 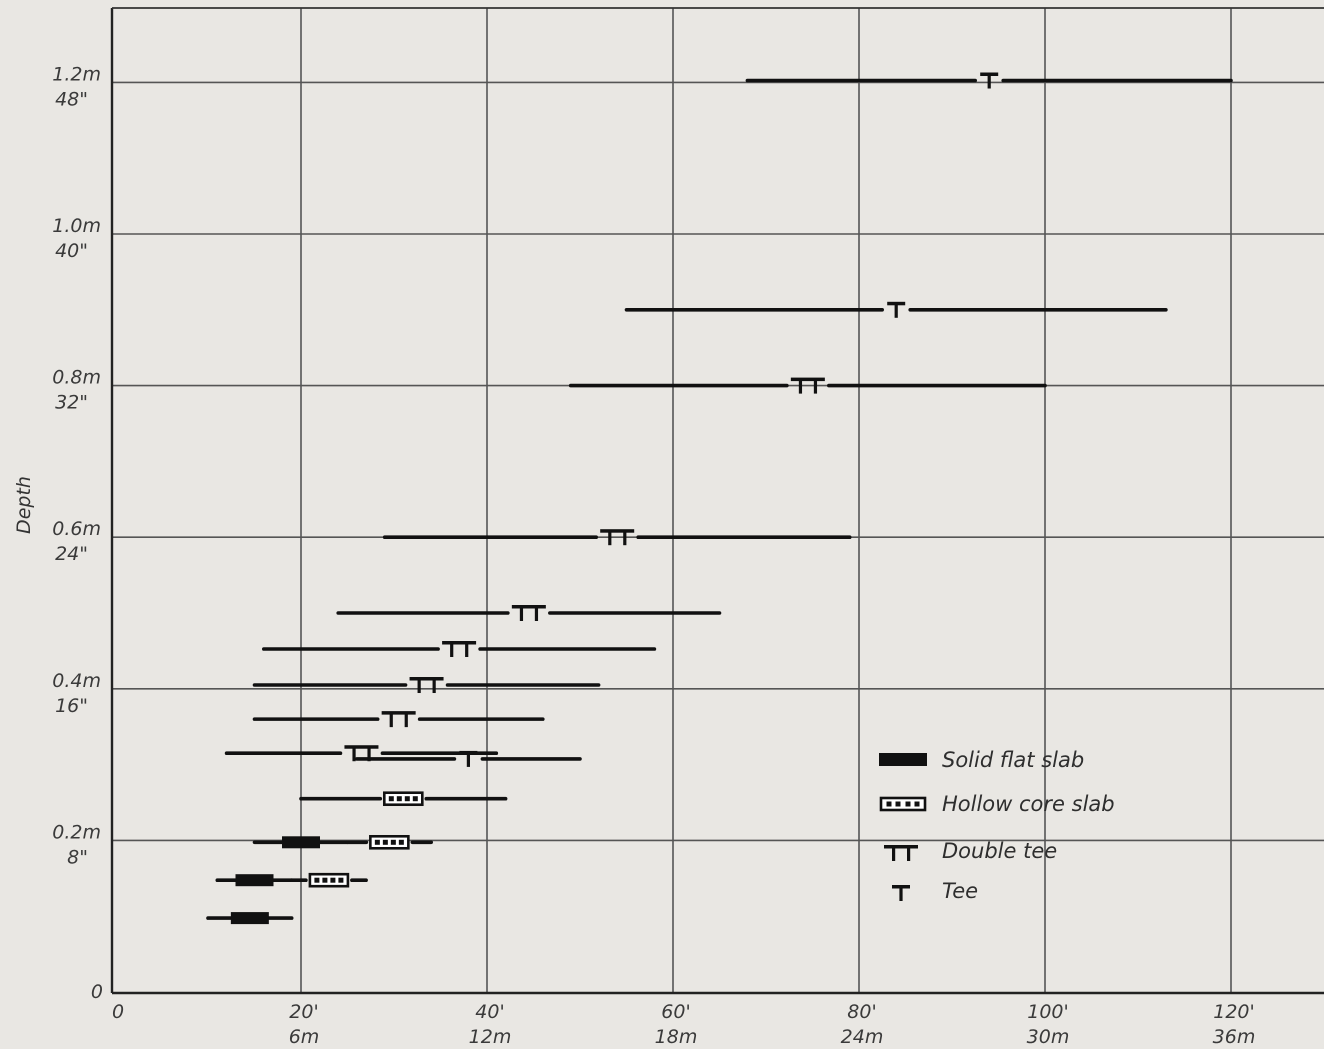 I want to click on x-tick-label: 100', so click(x=1048, y=1012).